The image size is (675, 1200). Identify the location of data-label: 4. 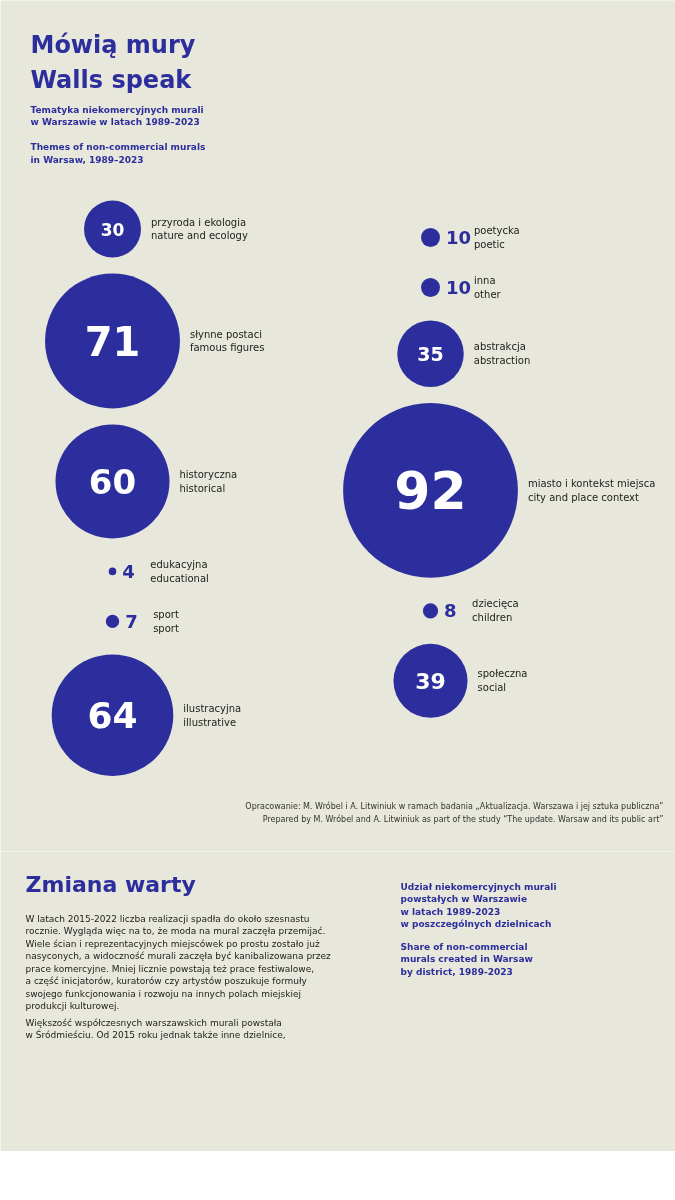
(128, 571).